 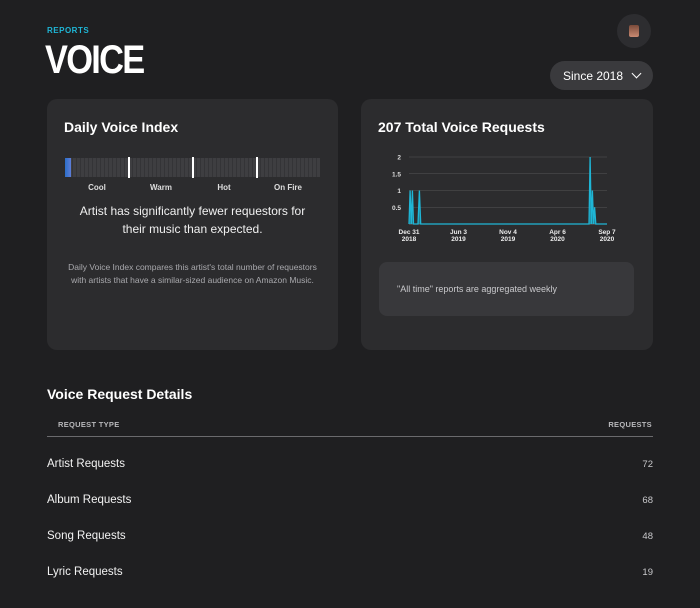 What do you see at coordinates (89, 424) in the screenshot?
I see `column-header-request-type: REQUEST TYPE` at bounding box center [89, 424].